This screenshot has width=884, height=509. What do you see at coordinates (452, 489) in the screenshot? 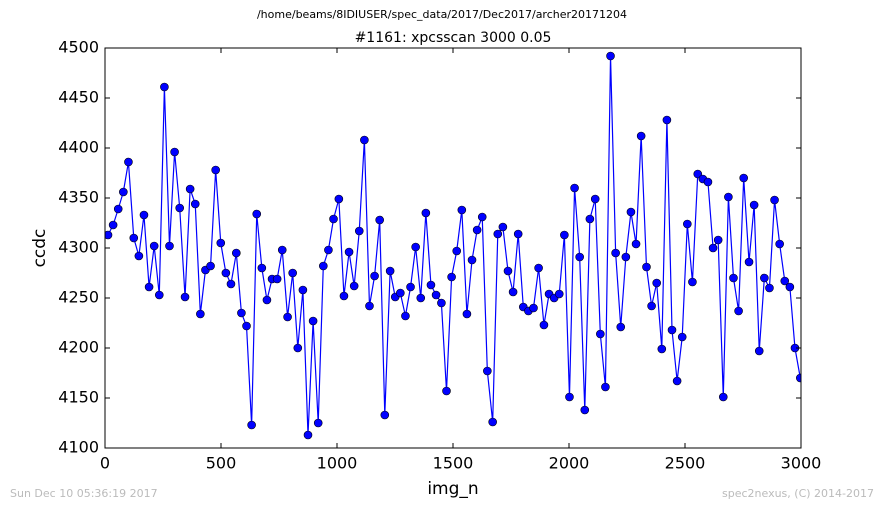
I see `x-axis-label: img_n` at bounding box center [452, 489].